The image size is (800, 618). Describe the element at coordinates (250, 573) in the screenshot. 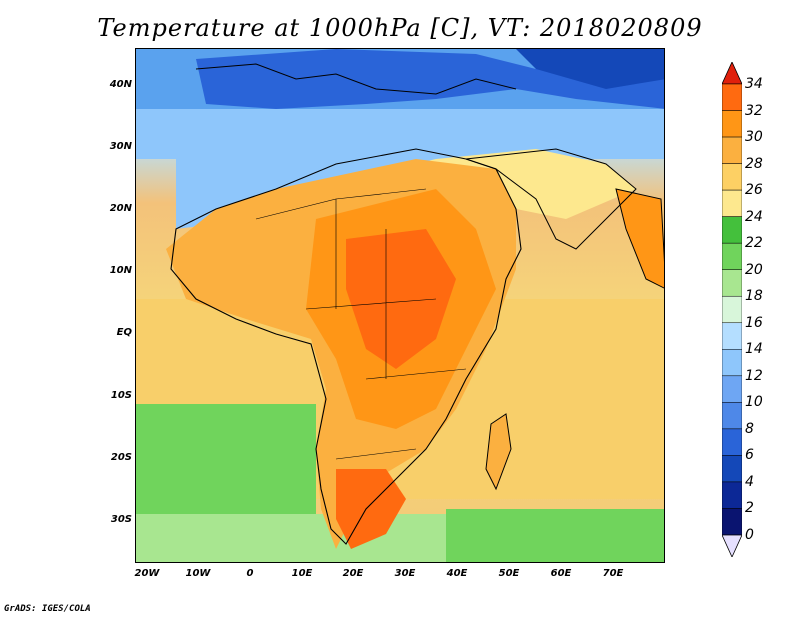

I see `lon-label-0: 0` at that location.